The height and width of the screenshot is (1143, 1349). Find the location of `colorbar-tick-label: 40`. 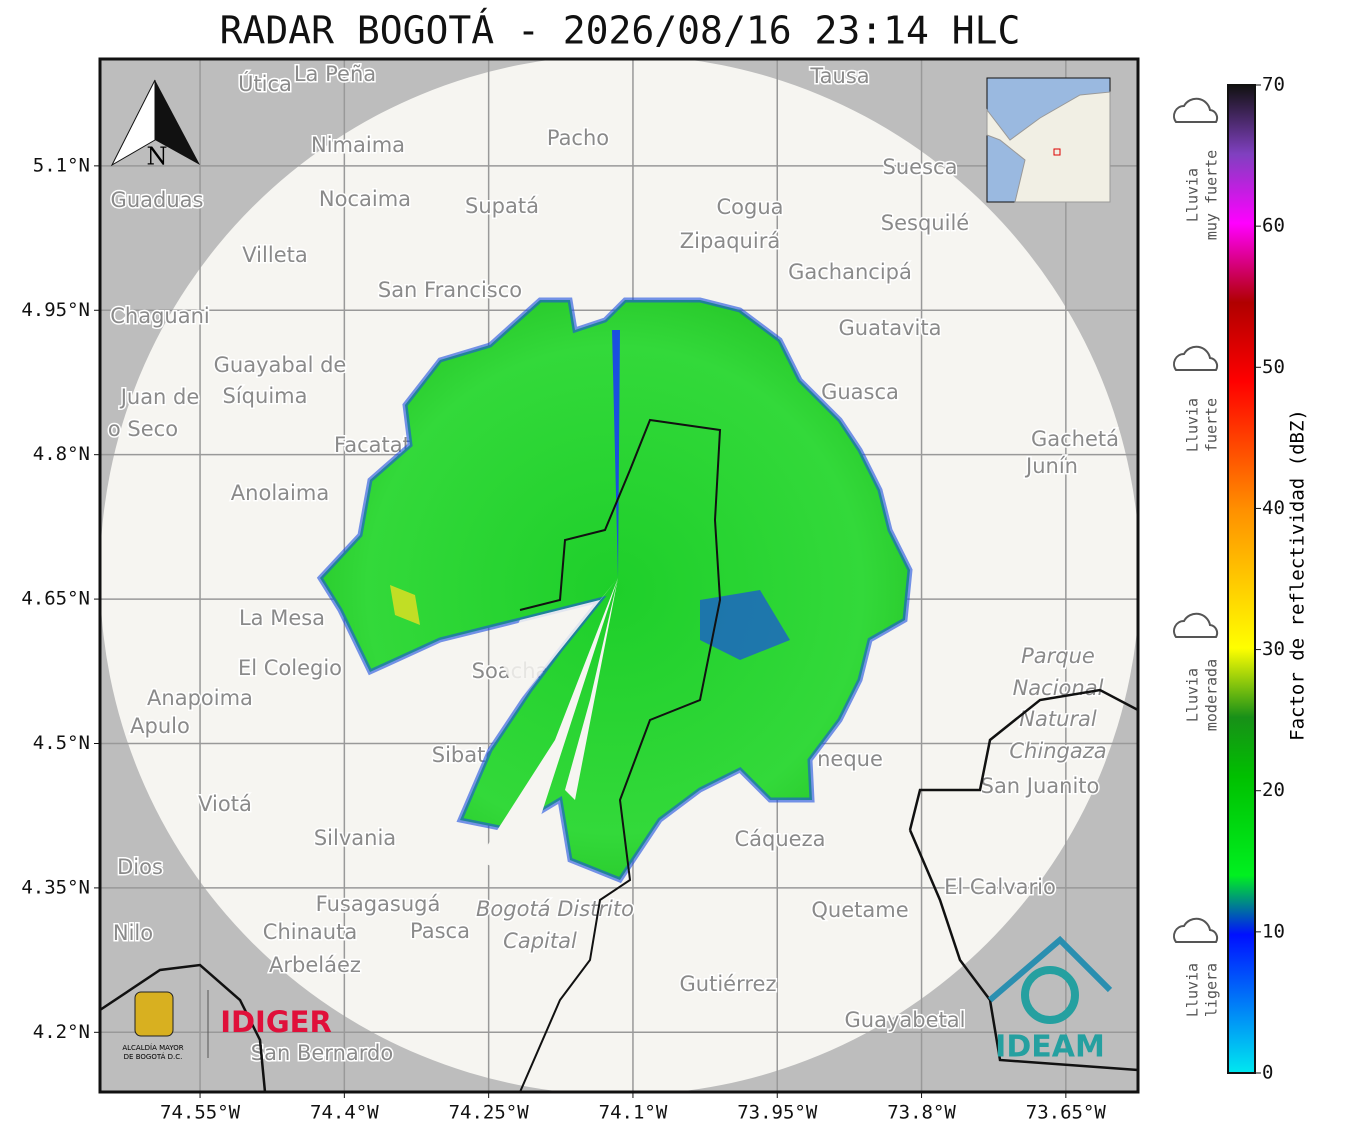

colorbar-tick-label: 40 is located at coordinates (1273, 508).